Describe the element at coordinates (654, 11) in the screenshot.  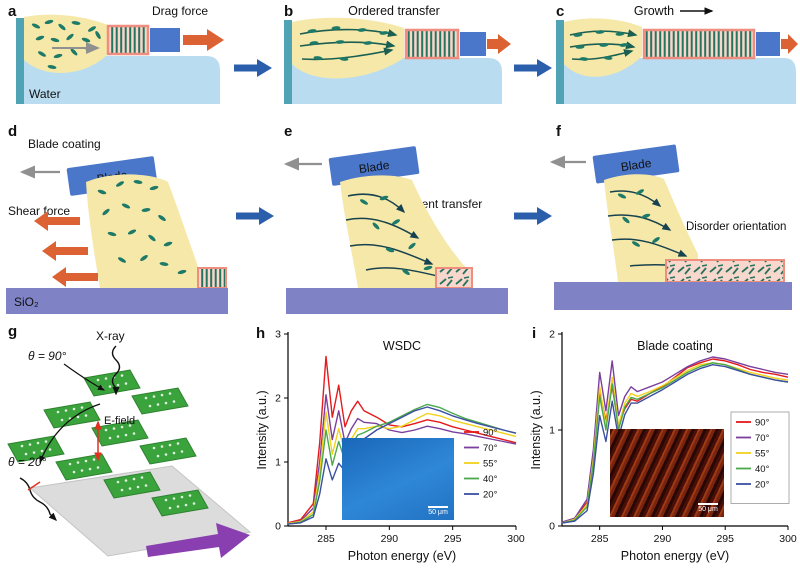
I see `panel-c-title: Growth` at that location.